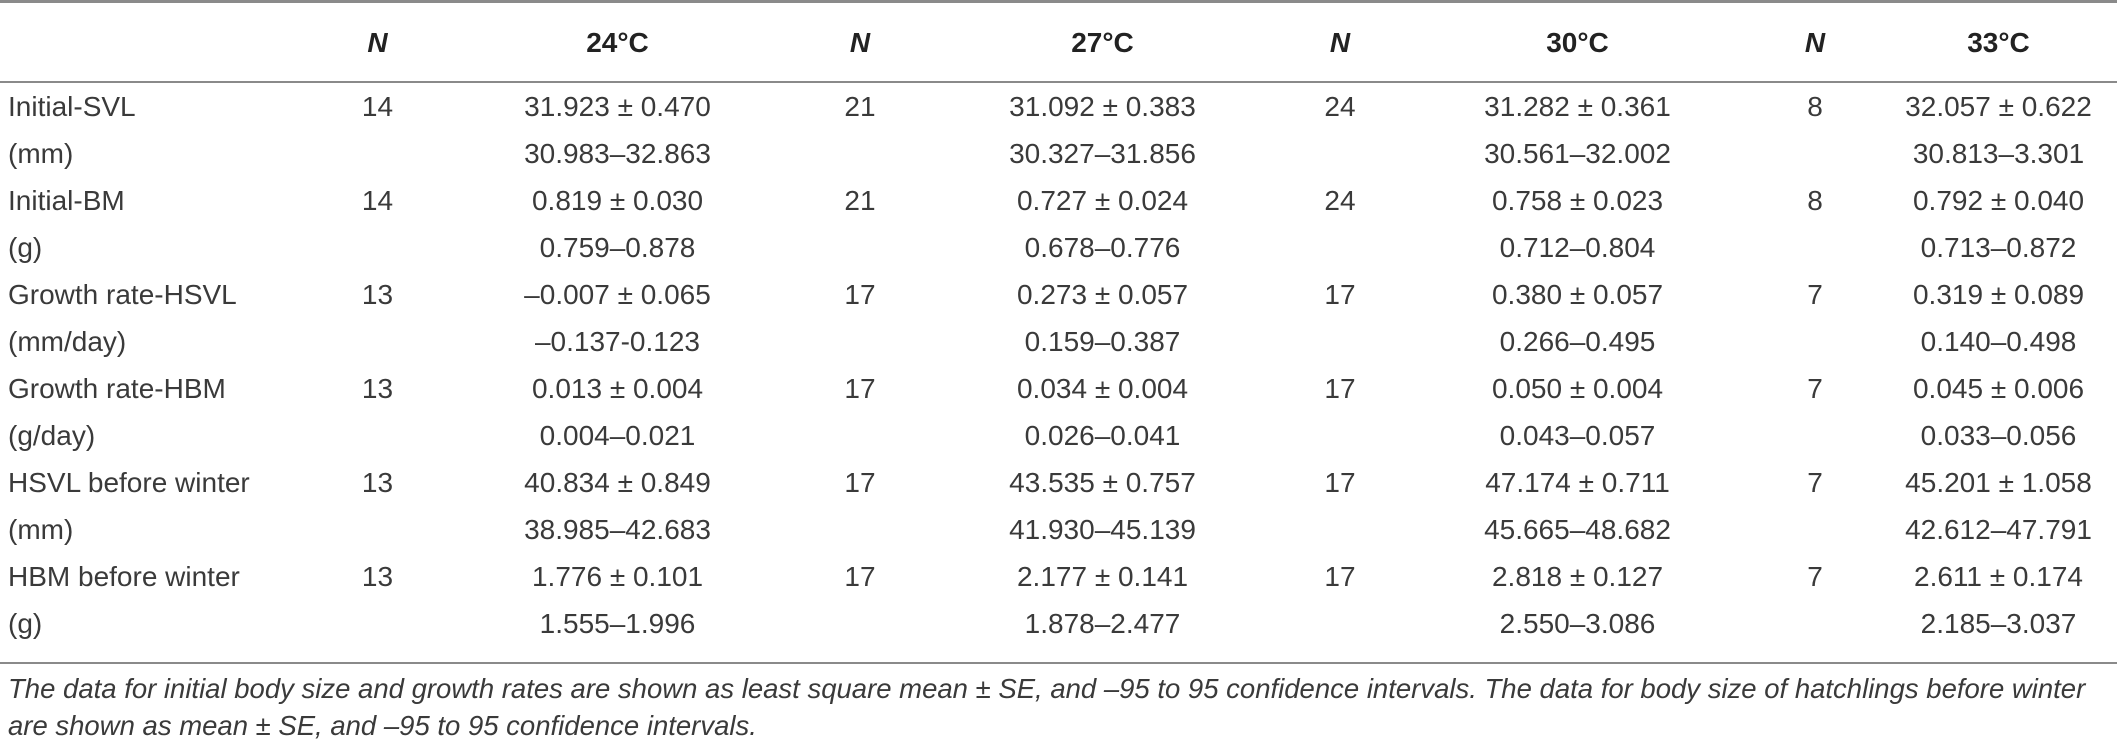 This screenshot has width=2117, height=752. I want to click on cell-value-27c: 0.273 ± 0.057, so click(1102, 294).